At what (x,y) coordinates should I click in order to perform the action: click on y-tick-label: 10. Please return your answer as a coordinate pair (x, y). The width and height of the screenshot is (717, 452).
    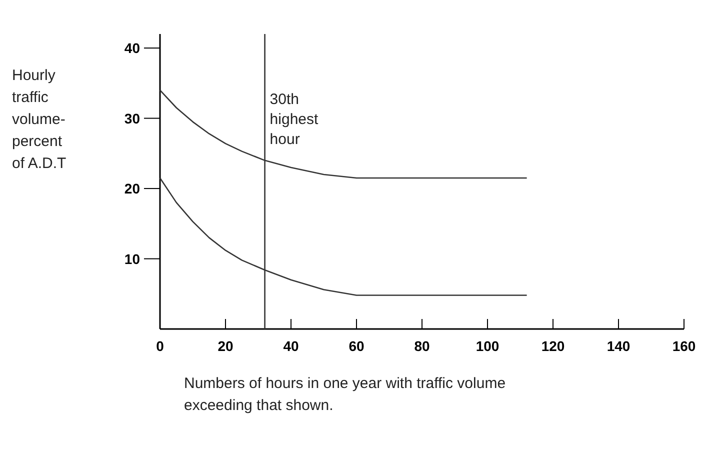
    Looking at the image, I should click on (132, 258).